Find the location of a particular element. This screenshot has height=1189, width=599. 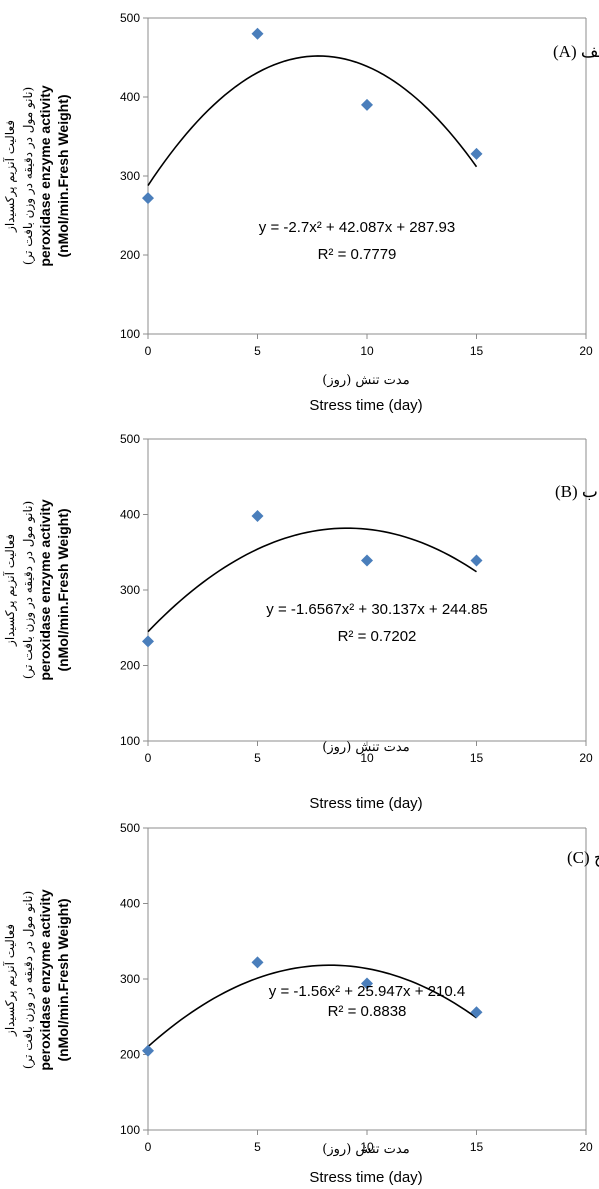

chart-b-points is located at coordinates (312, 579).